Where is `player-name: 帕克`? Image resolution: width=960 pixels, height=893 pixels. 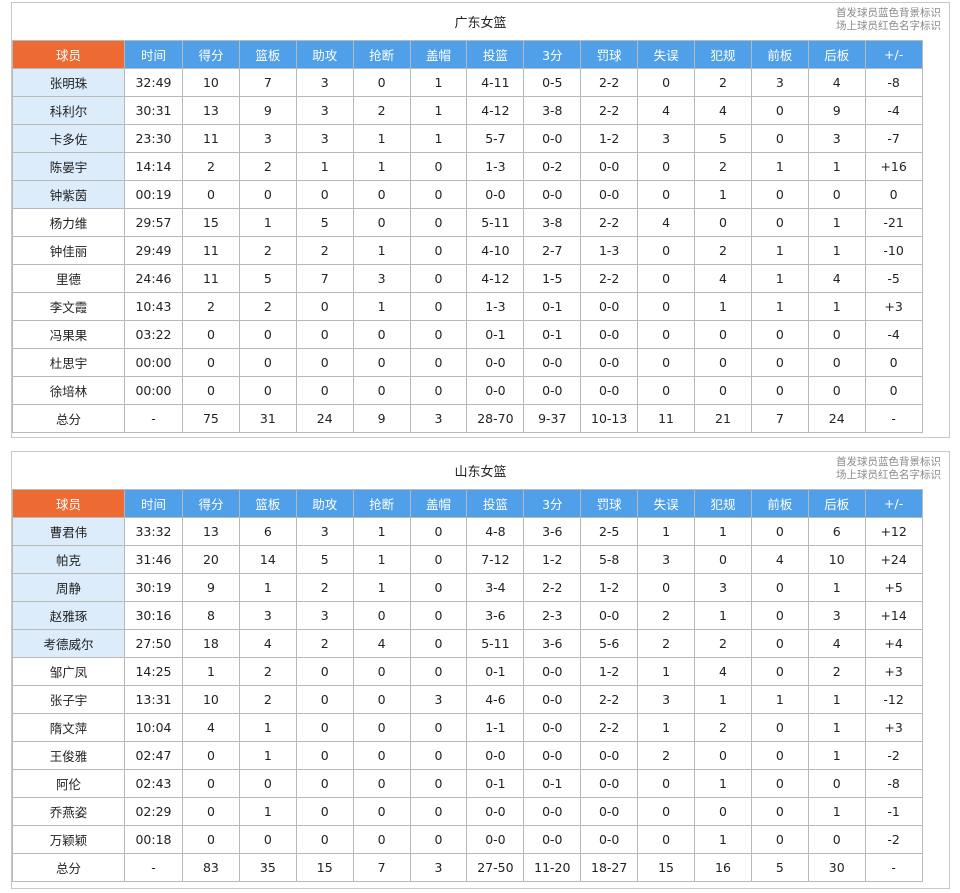 player-name: 帕克 is located at coordinates (68, 559).